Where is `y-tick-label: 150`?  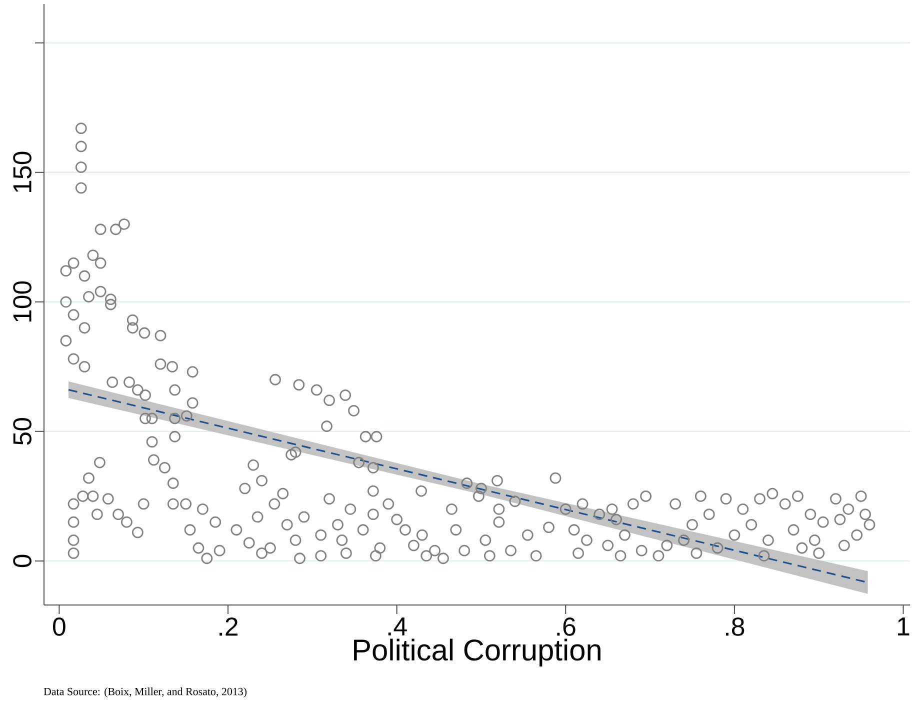 y-tick-label: 150 is located at coordinates (22, 172).